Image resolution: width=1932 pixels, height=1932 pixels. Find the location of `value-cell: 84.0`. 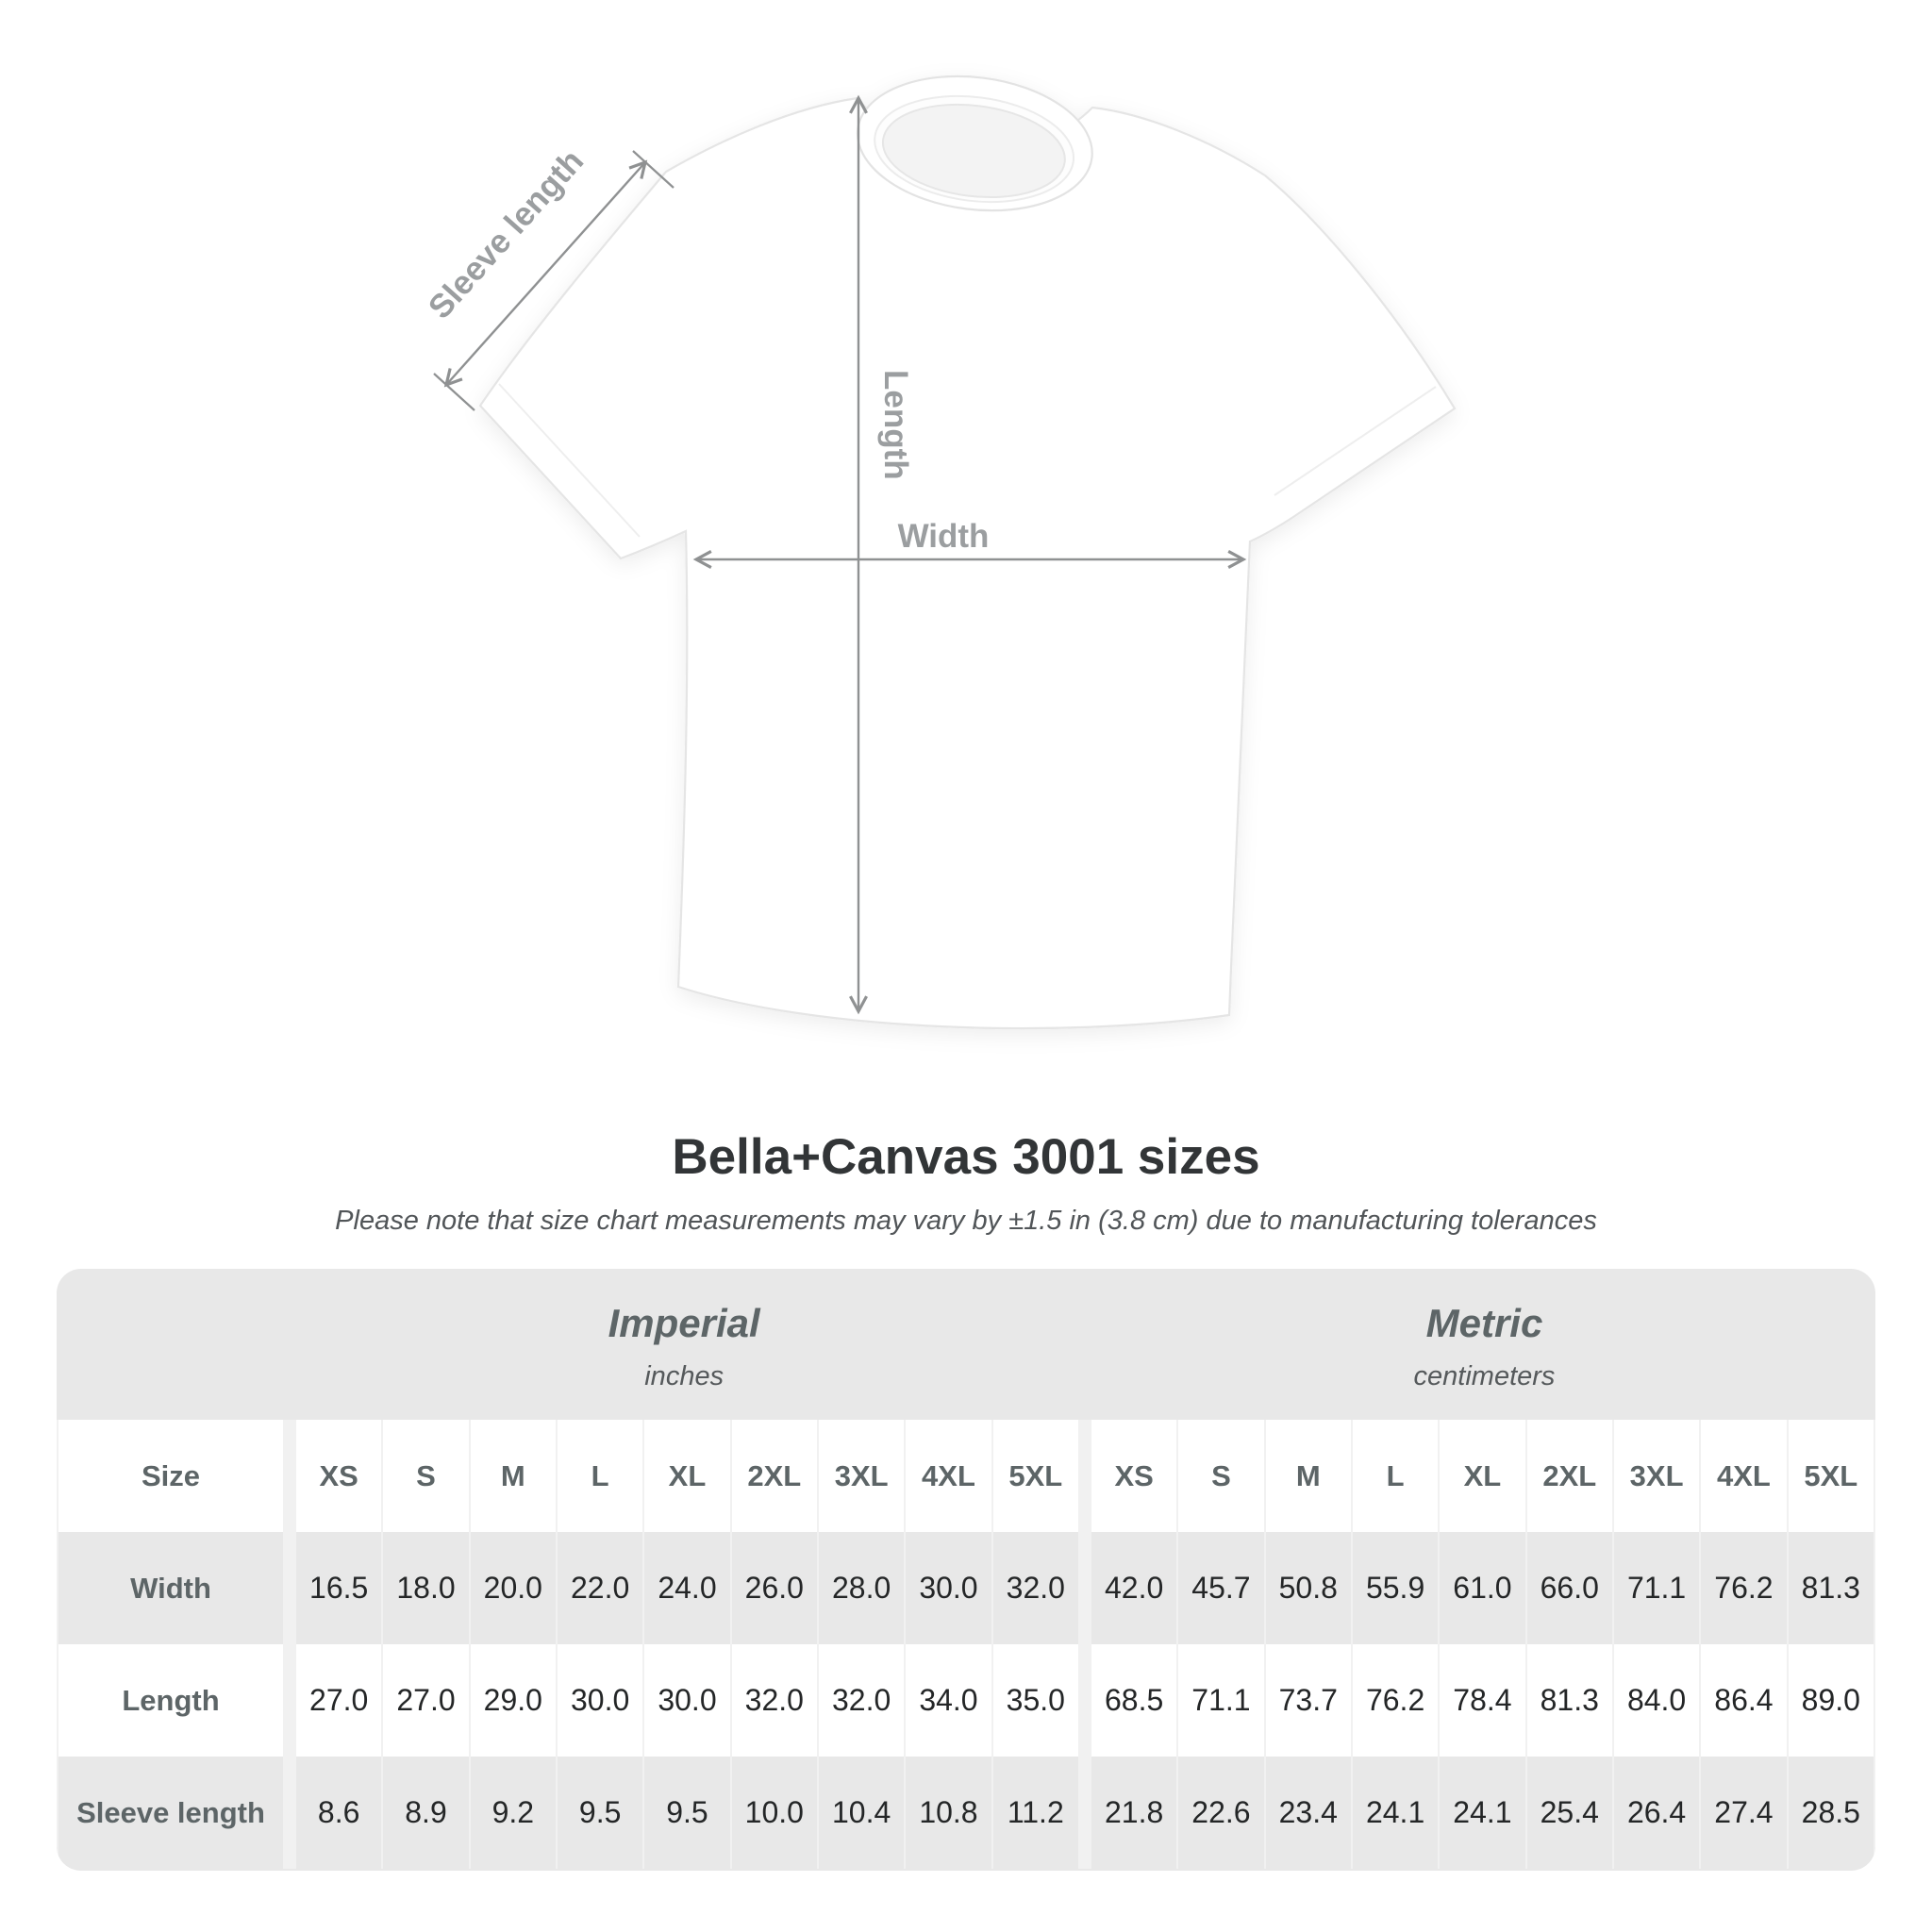

value-cell: 84.0 is located at coordinates (1657, 1701).